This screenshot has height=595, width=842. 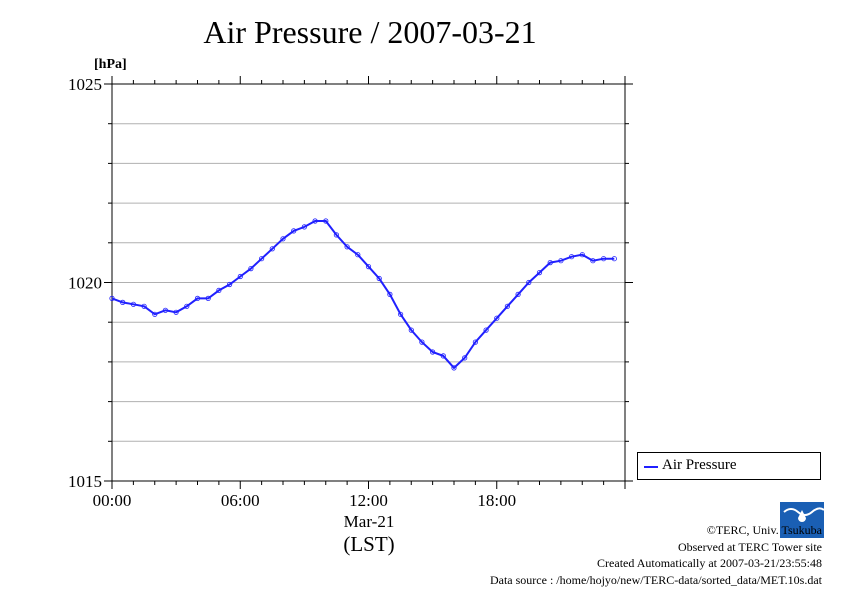 What do you see at coordinates (368, 500) in the screenshot?
I see `x-tick-label: 12:00` at bounding box center [368, 500].